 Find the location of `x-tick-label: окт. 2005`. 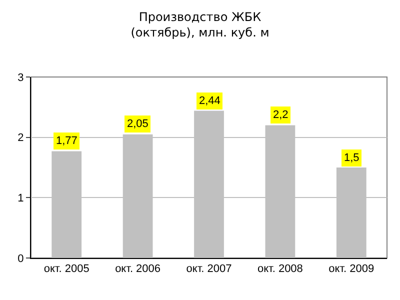

x-tick-label: окт. 2005 is located at coordinates (67, 269).